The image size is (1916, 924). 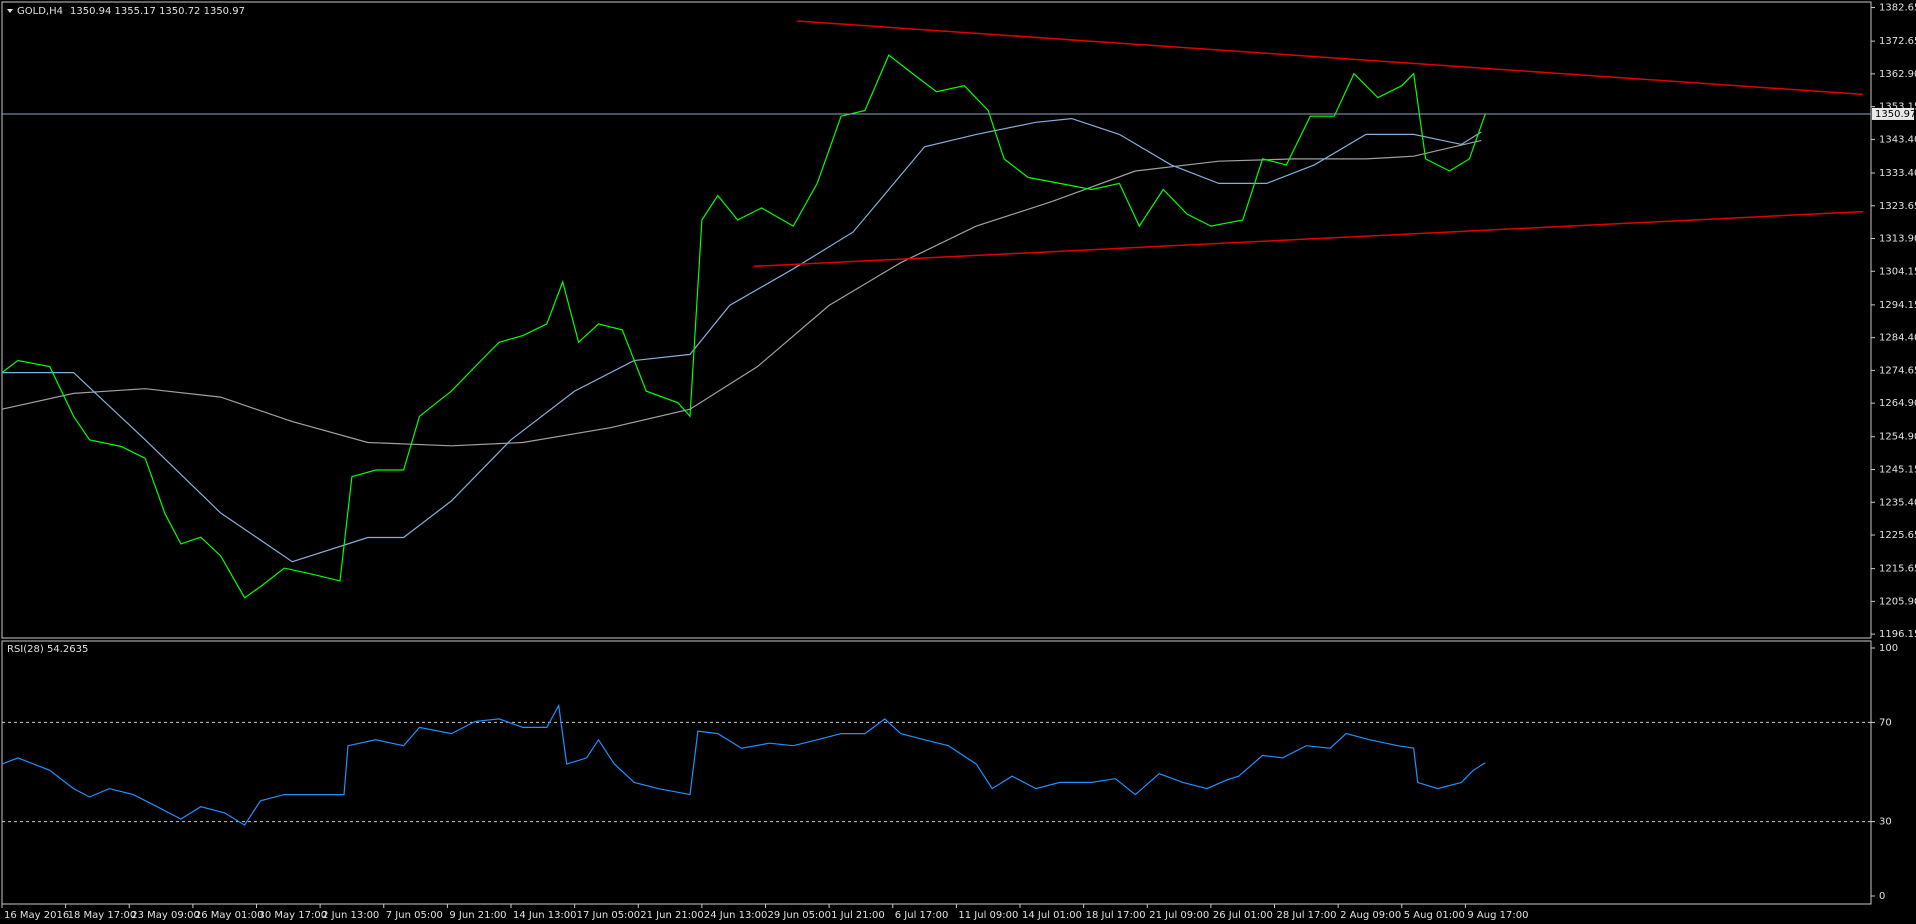 I want to click on x-tick-label: 16 May 2016, so click(x=36, y=915).